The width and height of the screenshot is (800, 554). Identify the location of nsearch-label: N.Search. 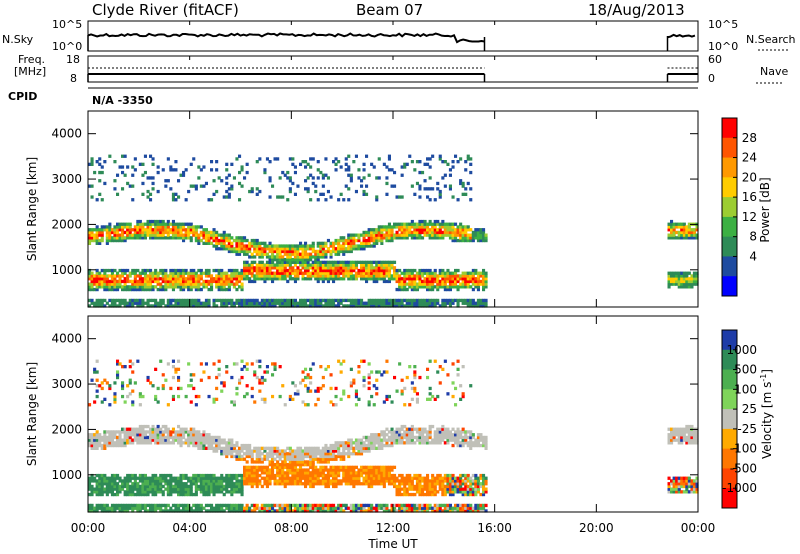
(771, 39).